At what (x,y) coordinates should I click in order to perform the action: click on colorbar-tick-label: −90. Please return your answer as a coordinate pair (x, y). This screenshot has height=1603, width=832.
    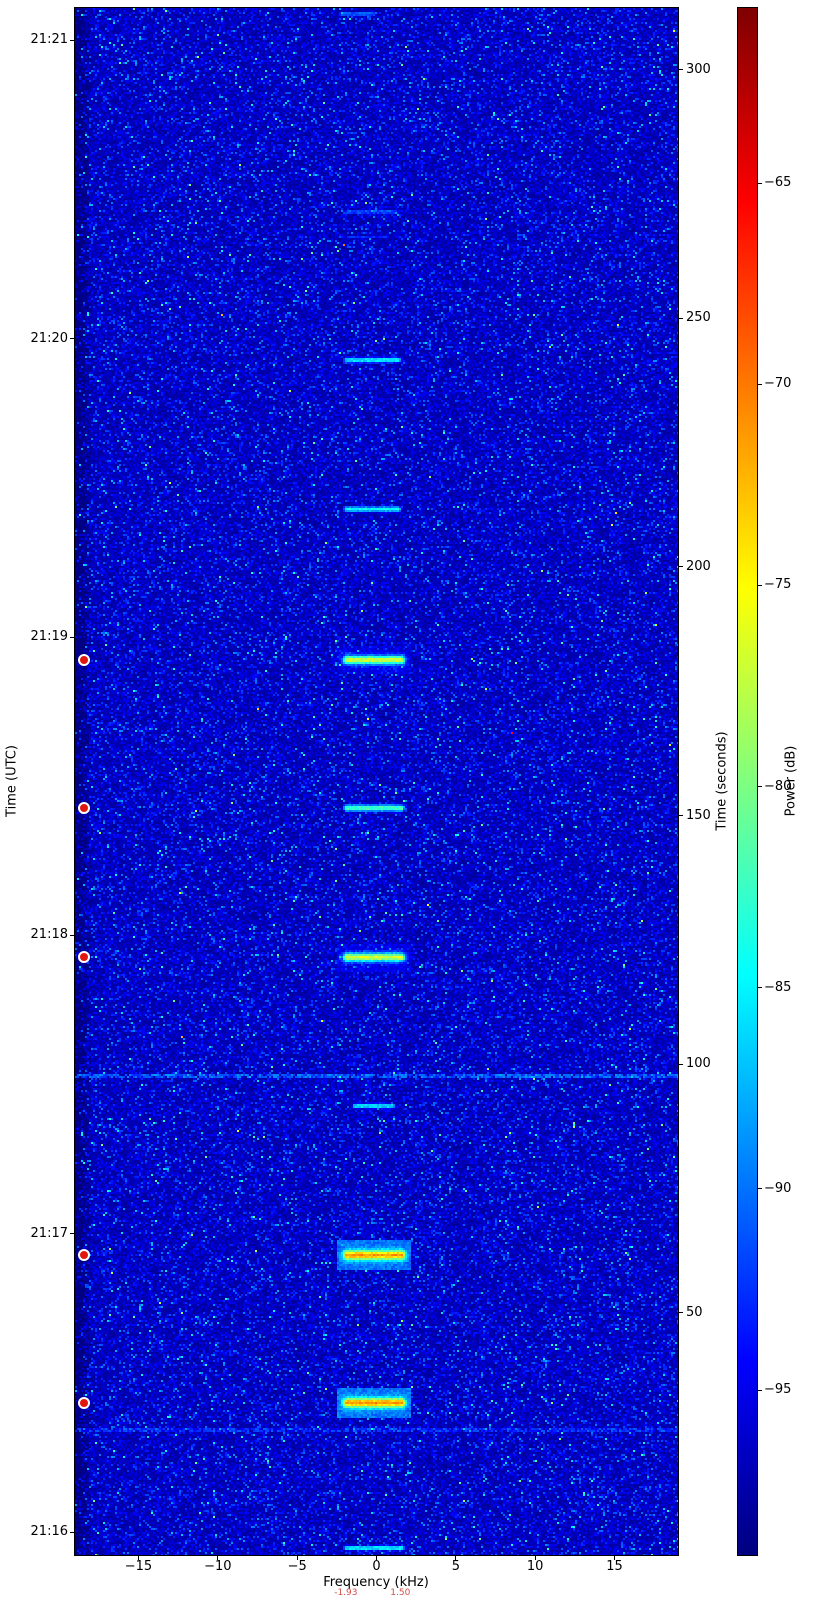
    Looking at the image, I should click on (778, 1188).